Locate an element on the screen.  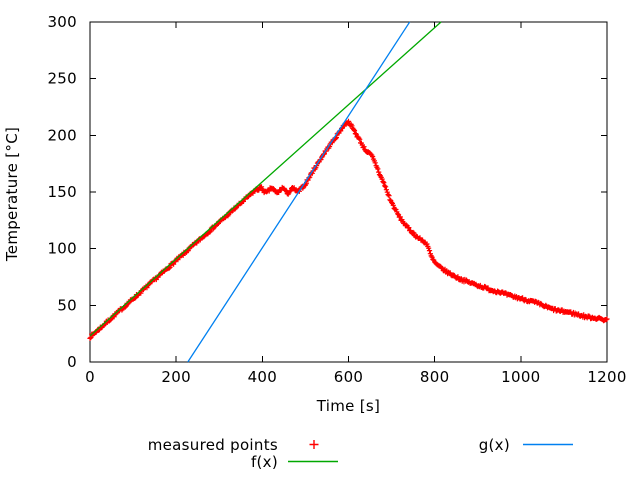
x-tick-label: 400 is located at coordinates (263, 377).